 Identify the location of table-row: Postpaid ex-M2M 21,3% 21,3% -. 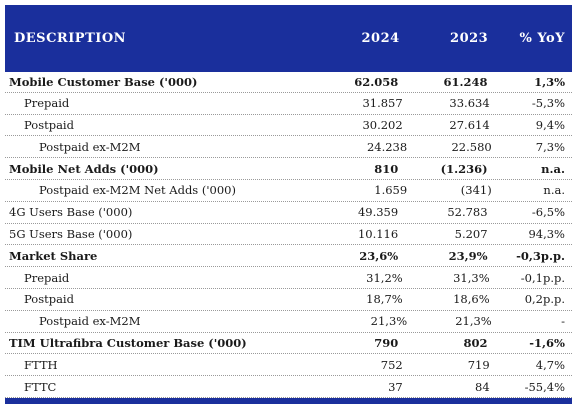
(288, 322).